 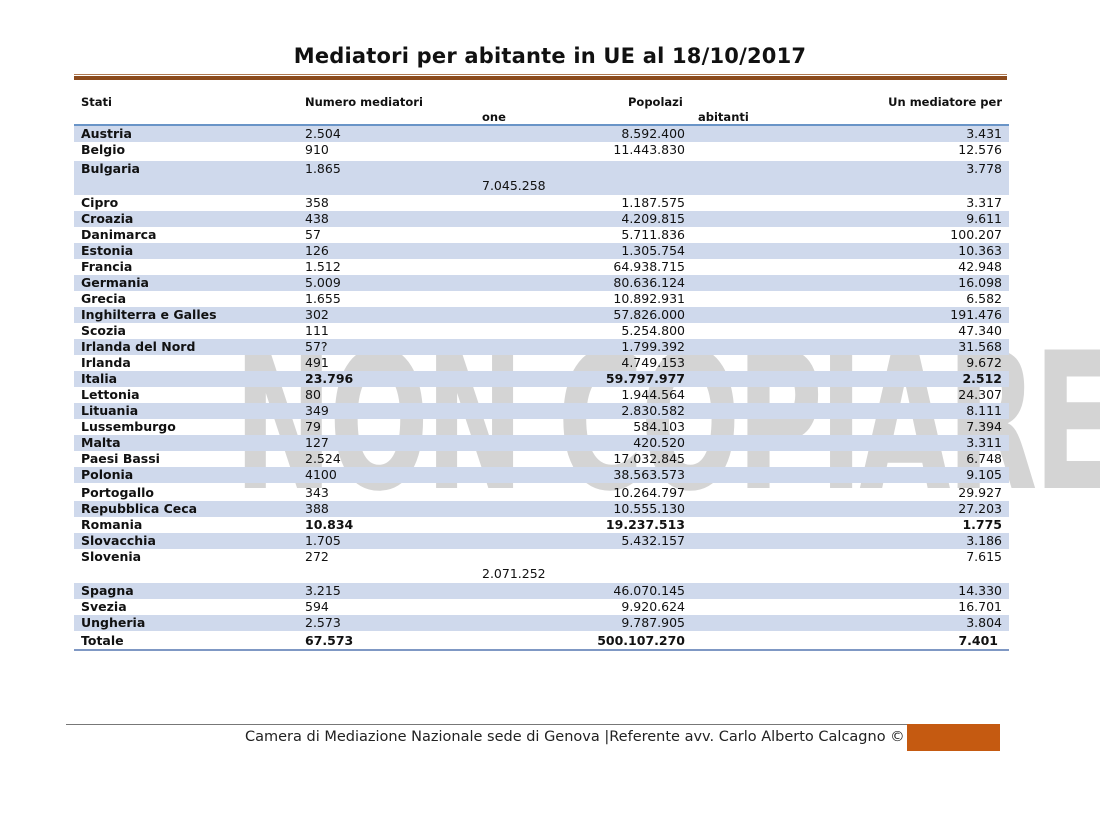 What do you see at coordinates (106, 133) in the screenshot?
I see `cell-stato: Austria` at bounding box center [106, 133].